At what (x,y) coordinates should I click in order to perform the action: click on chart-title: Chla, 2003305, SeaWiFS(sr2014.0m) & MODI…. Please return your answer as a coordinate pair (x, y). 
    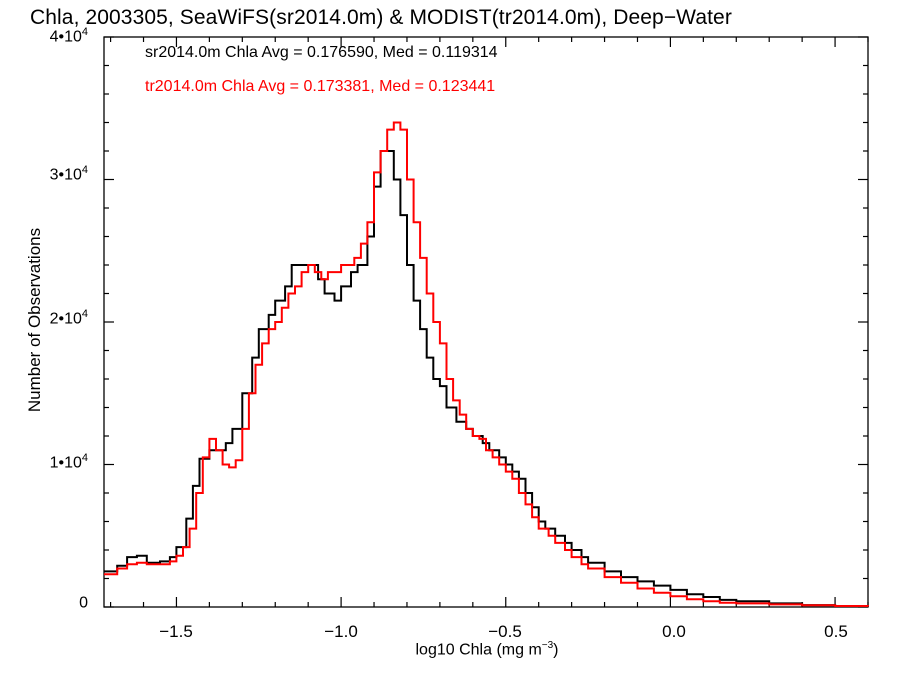
    Looking at the image, I should click on (381, 17).